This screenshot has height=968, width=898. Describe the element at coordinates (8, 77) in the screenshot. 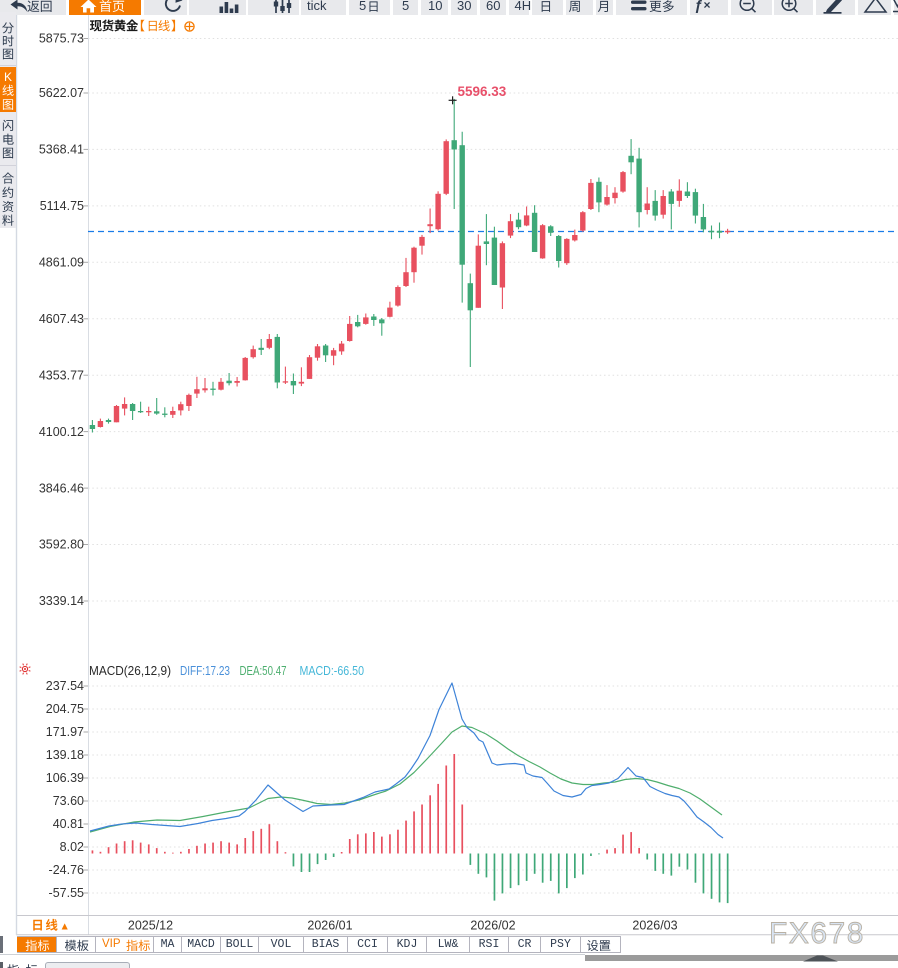

I see `svg-text: K` at that location.